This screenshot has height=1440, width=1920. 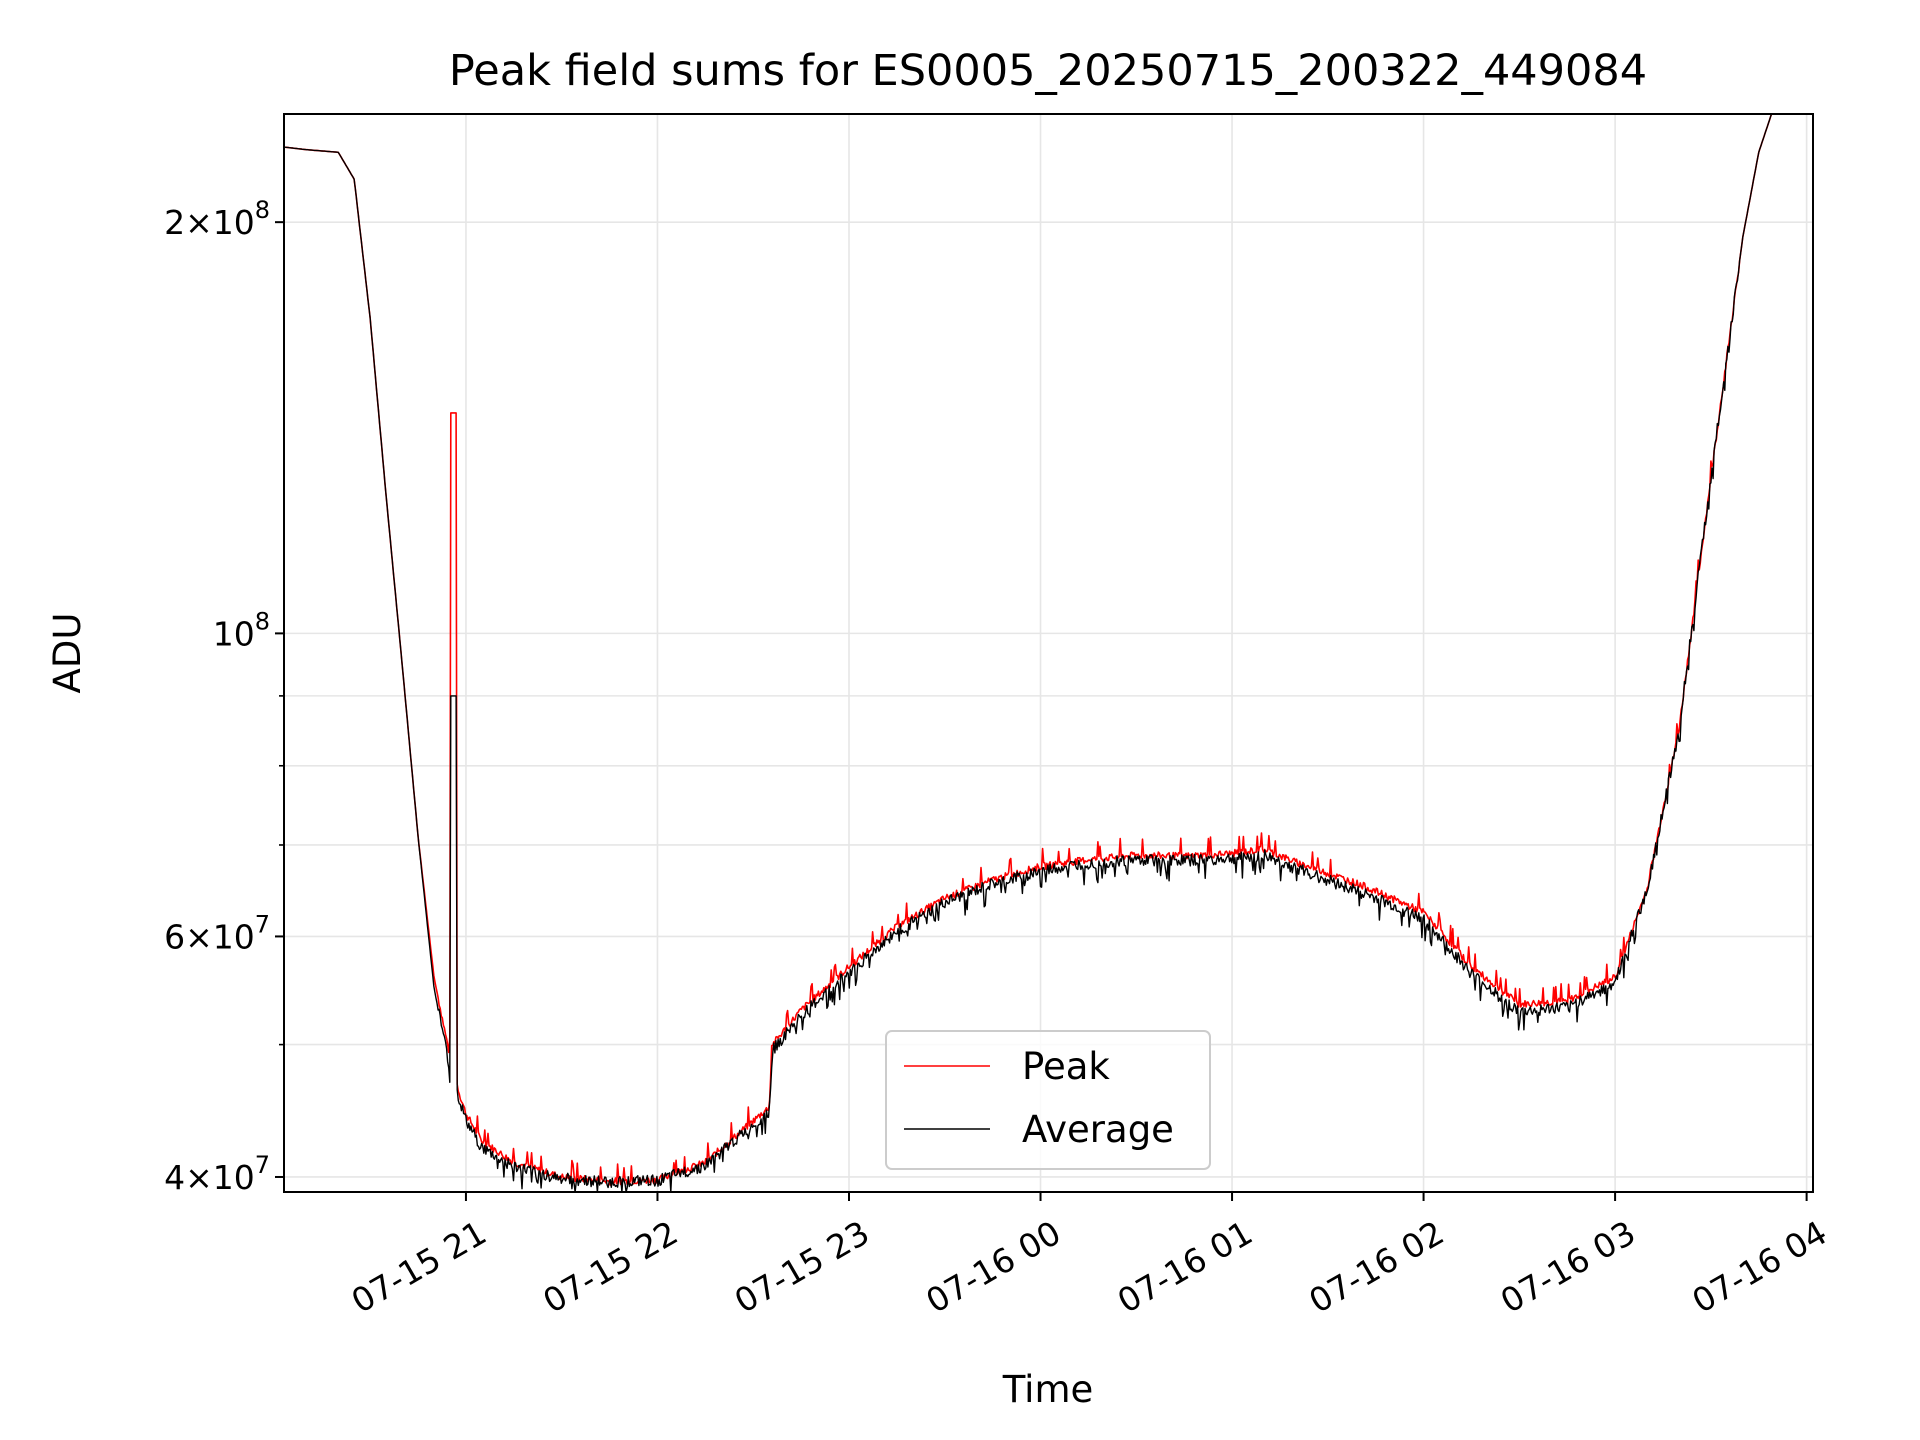 I want to click on y-tick-base: 2×10, so click(x=209, y=222).